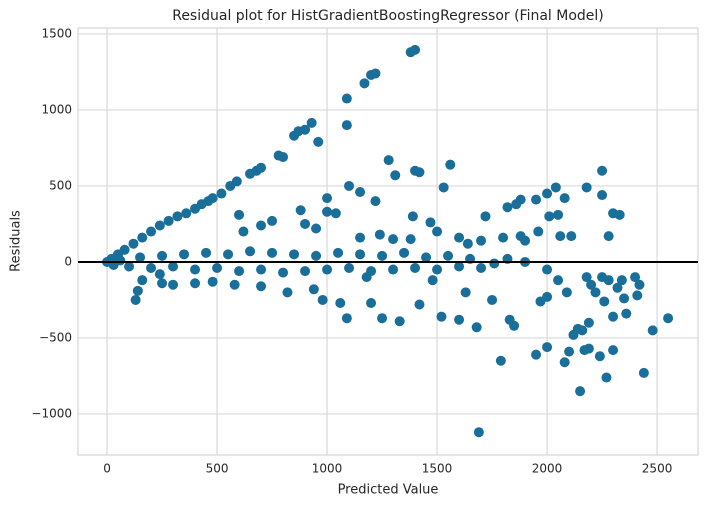 The height and width of the screenshot is (507, 708). What do you see at coordinates (51, 413) in the screenshot?
I see `y-tick-label: −1000` at bounding box center [51, 413].